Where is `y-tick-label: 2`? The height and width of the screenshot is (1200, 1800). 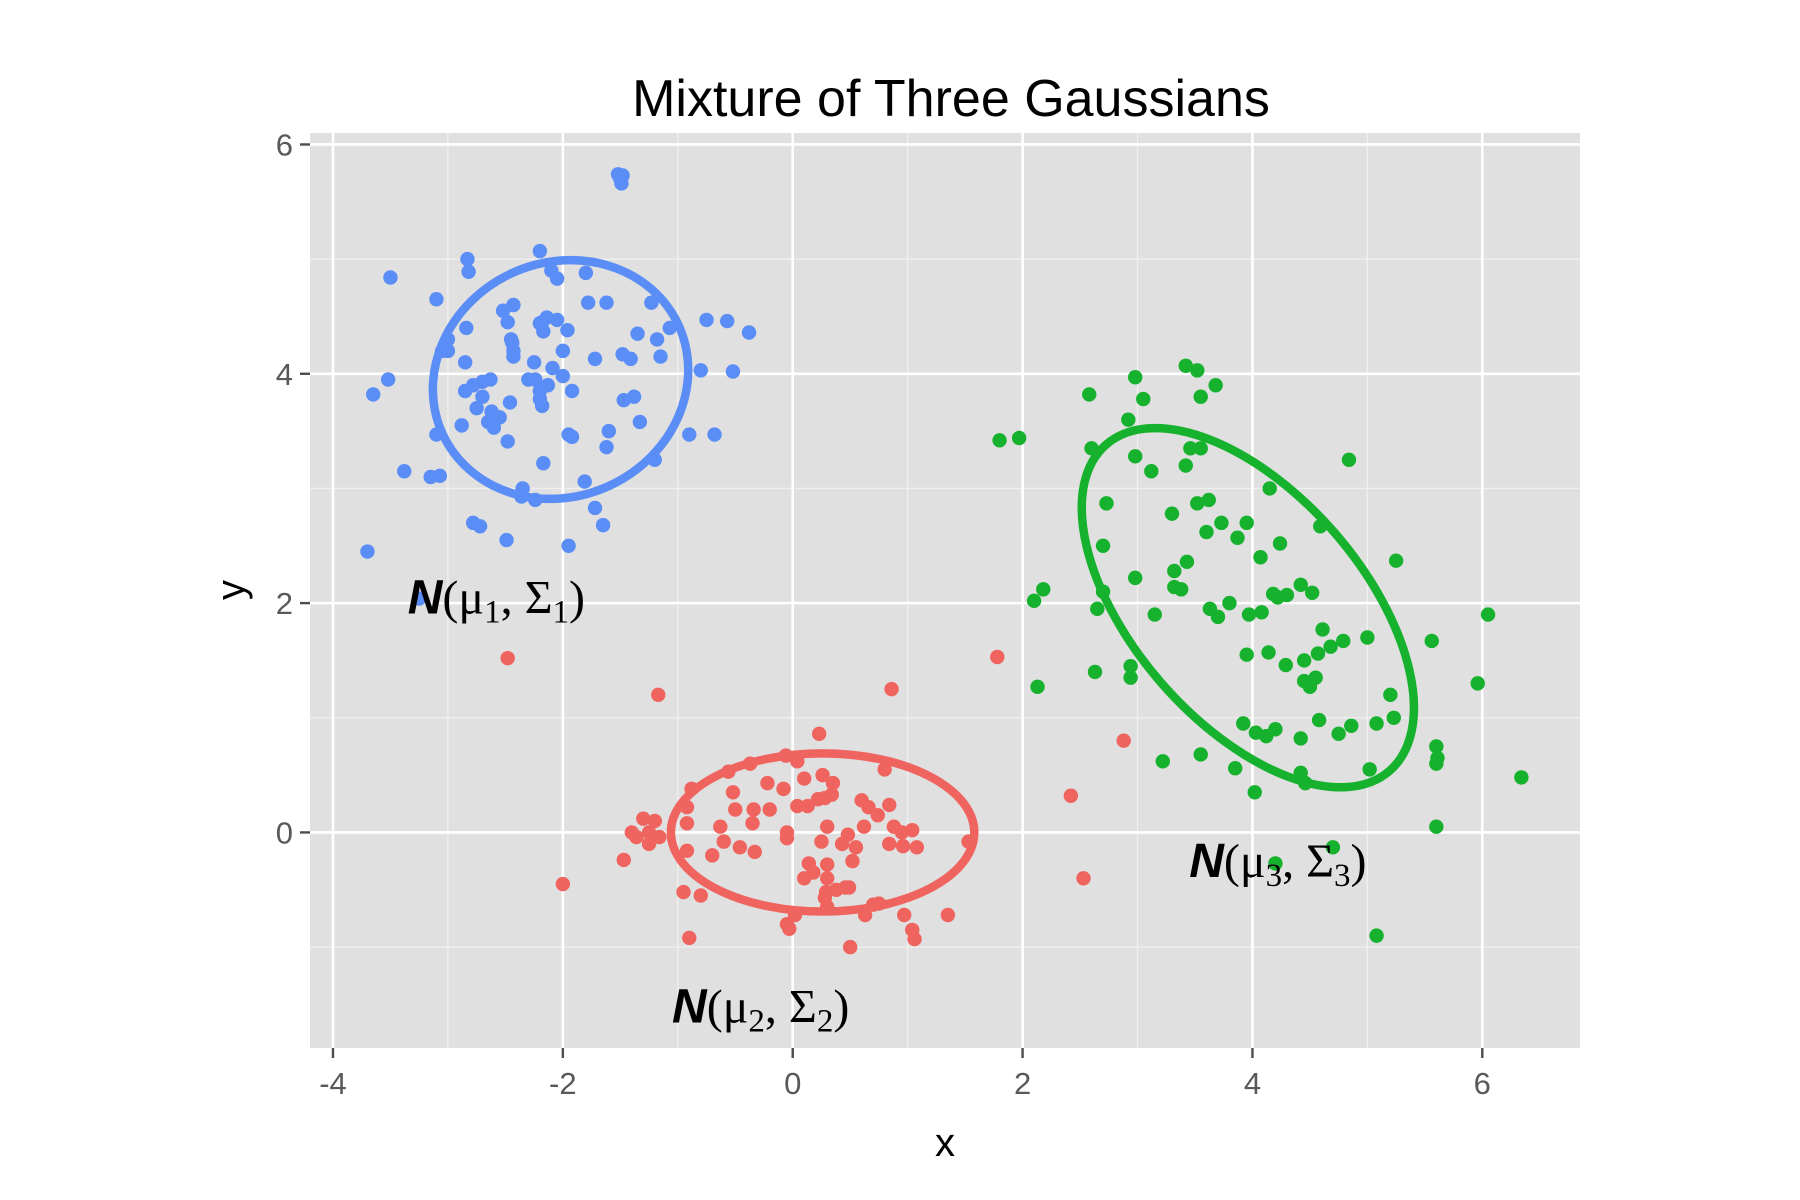 y-tick-label: 2 is located at coordinates (284, 603).